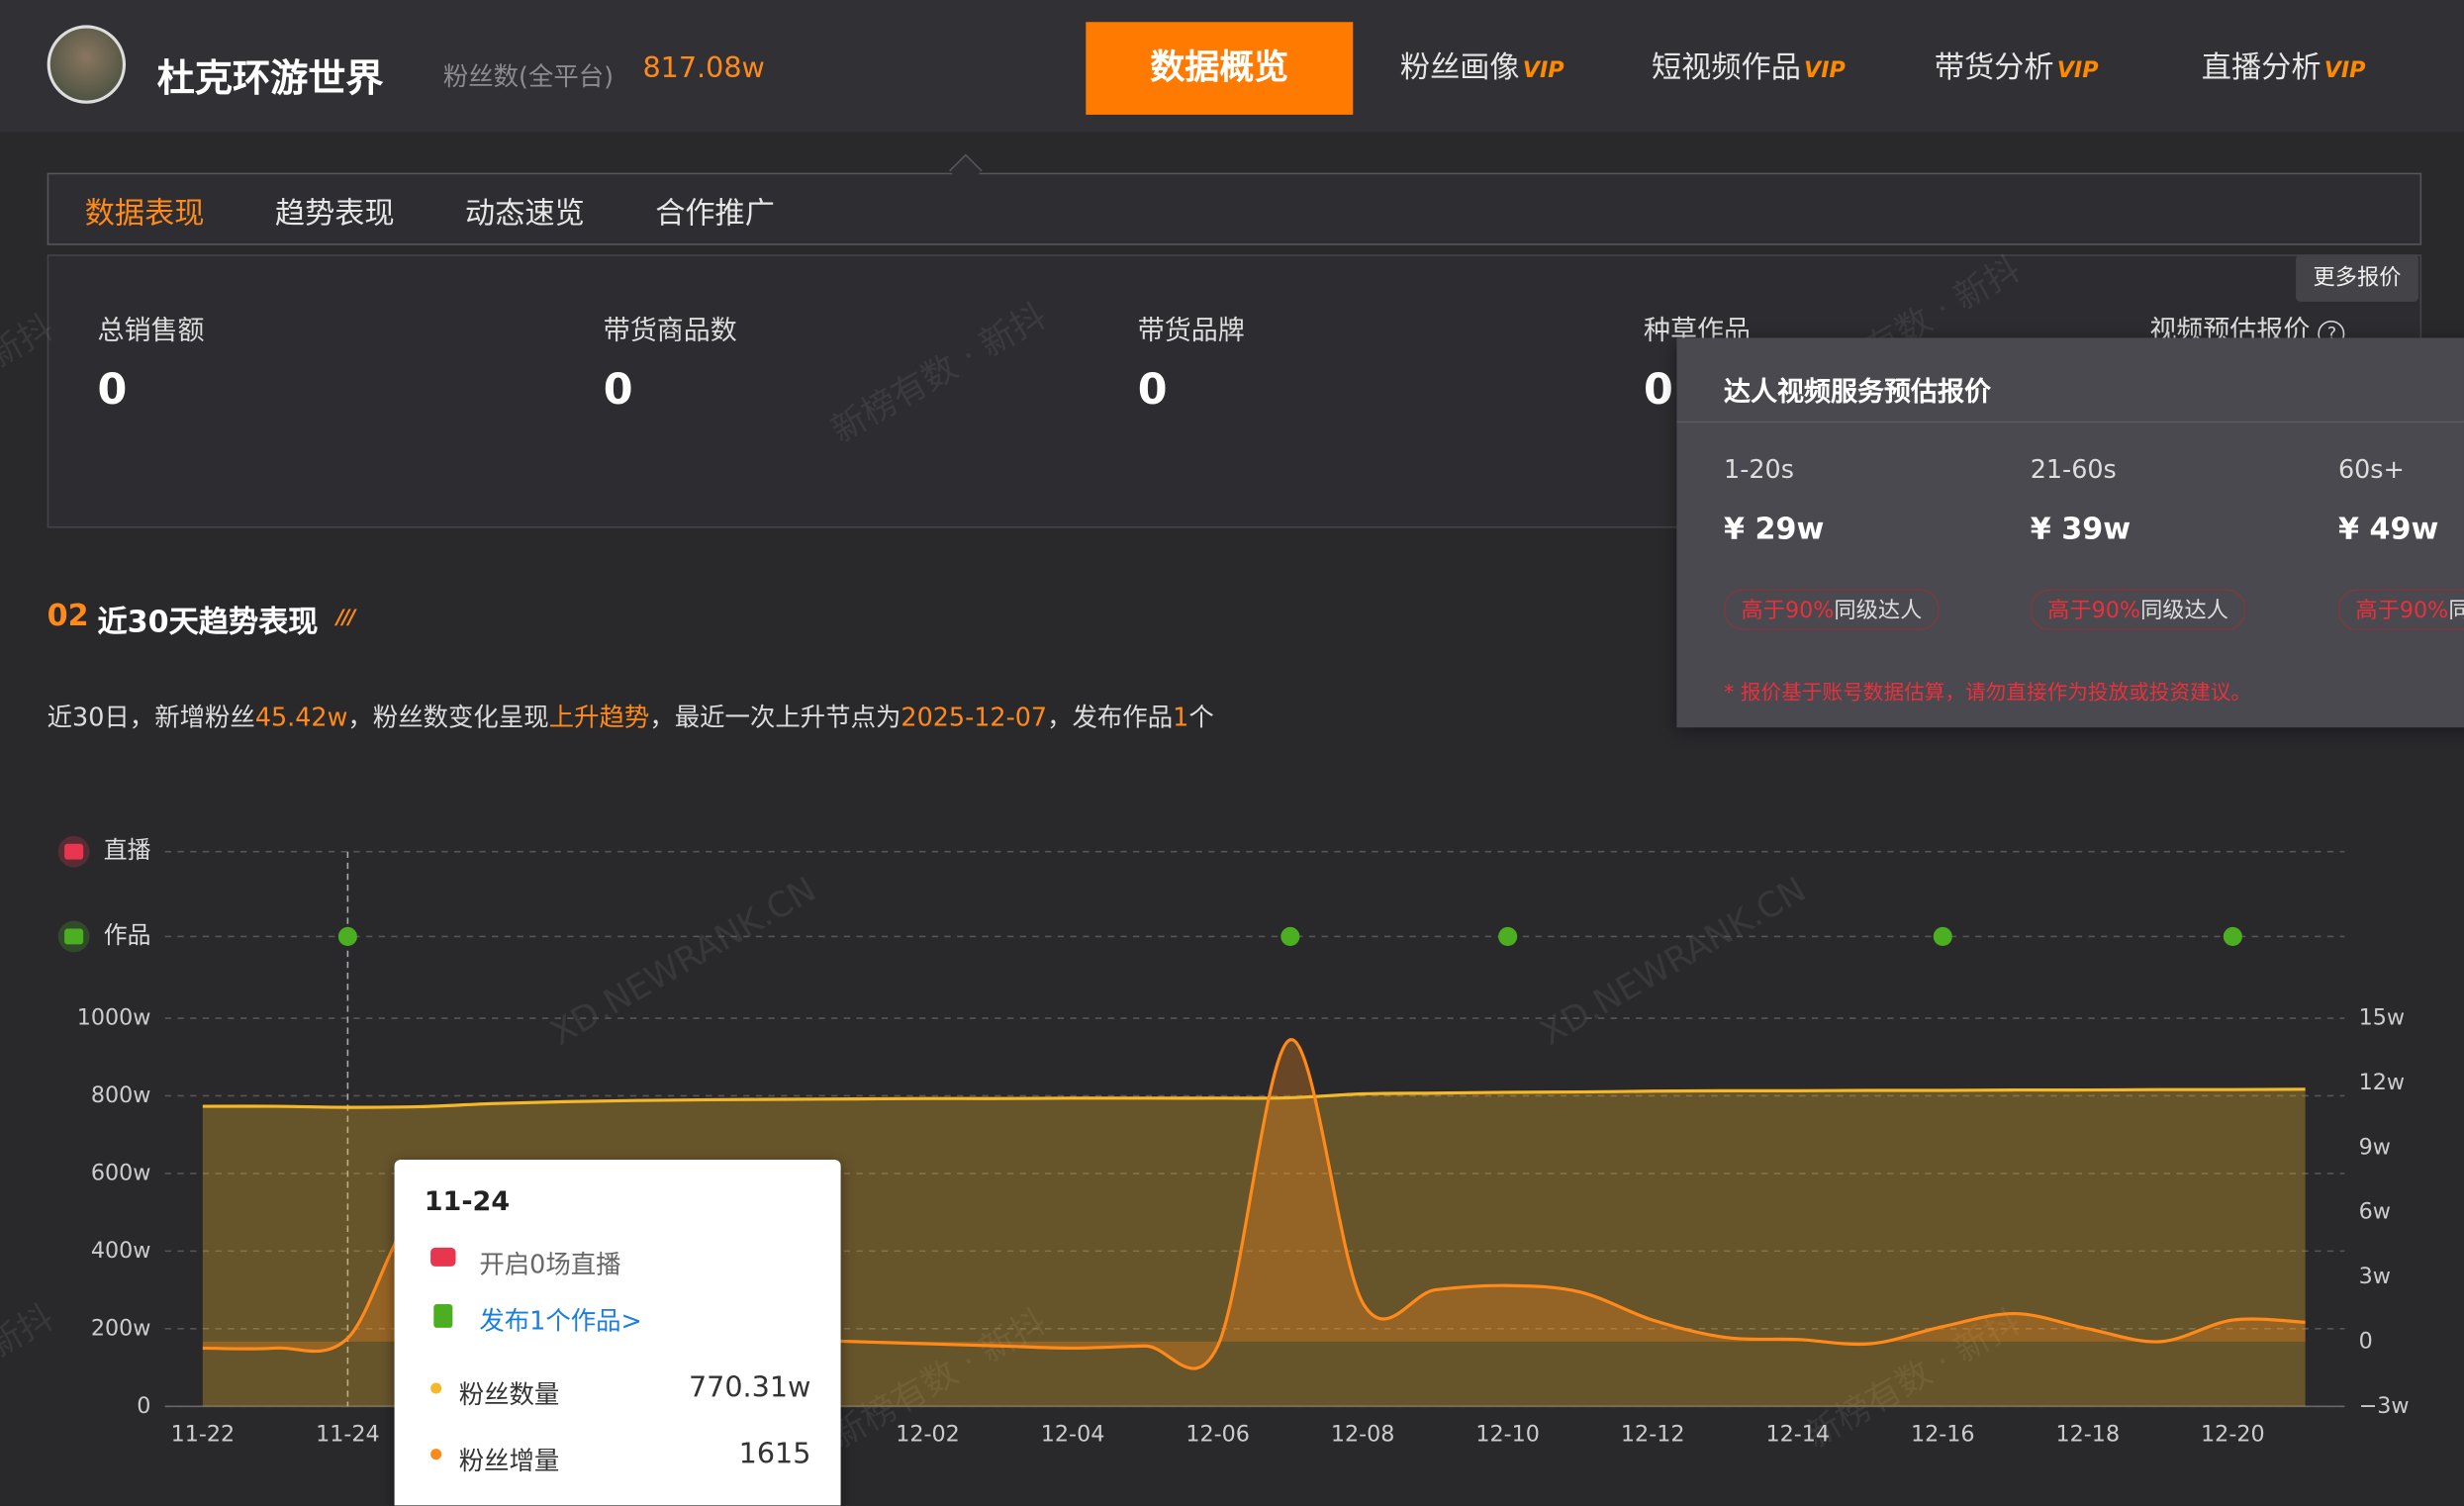 This screenshot has height=1506, width=2464. What do you see at coordinates (203, 1434) in the screenshot?
I see `x-tick-label: 11-22` at bounding box center [203, 1434].